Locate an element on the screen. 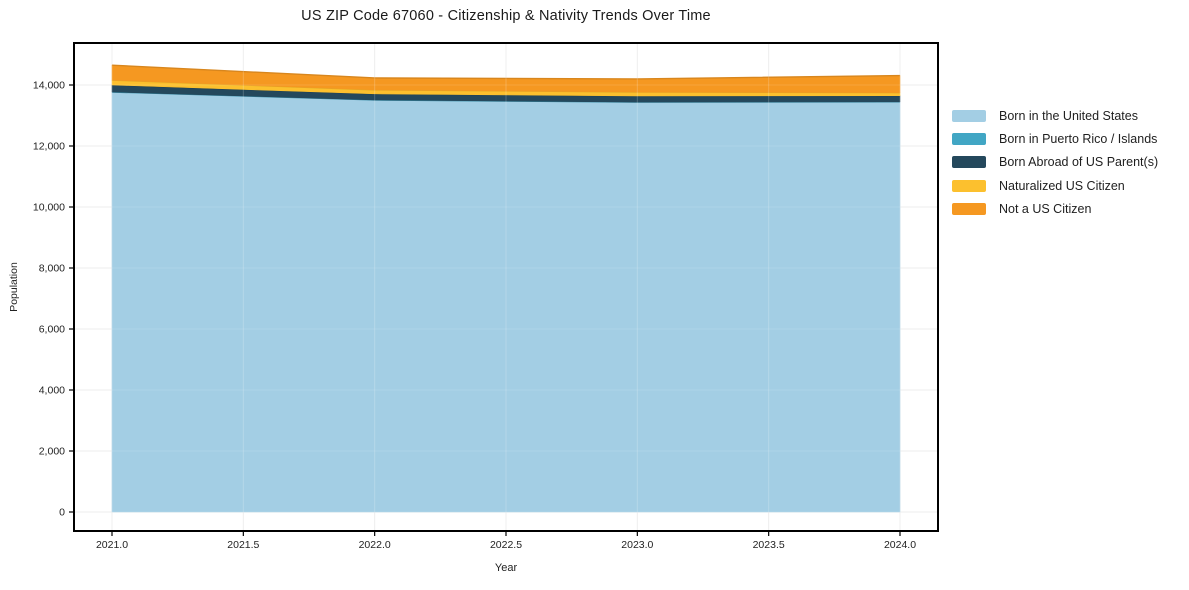 The image size is (1189, 590). y-tick-label: 10,000 is located at coordinates (49, 208).